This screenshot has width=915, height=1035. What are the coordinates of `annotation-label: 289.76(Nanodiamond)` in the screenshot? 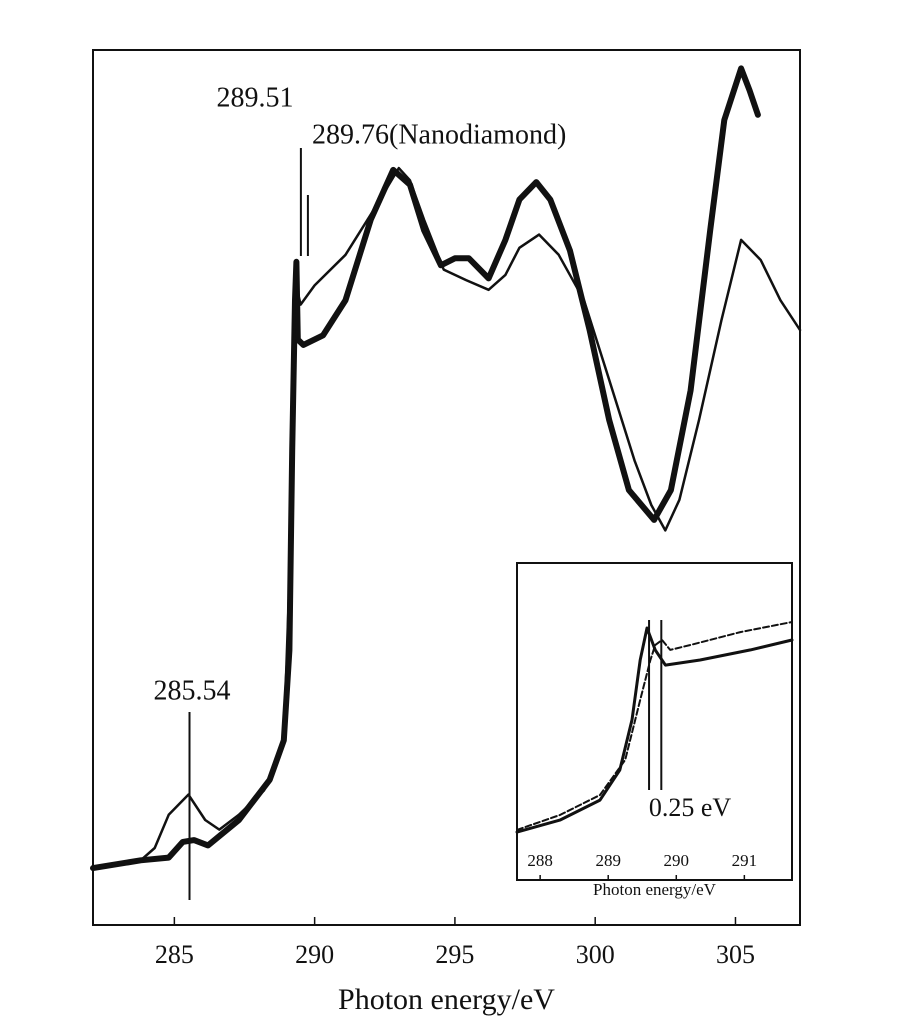 It's located at (439, 134).